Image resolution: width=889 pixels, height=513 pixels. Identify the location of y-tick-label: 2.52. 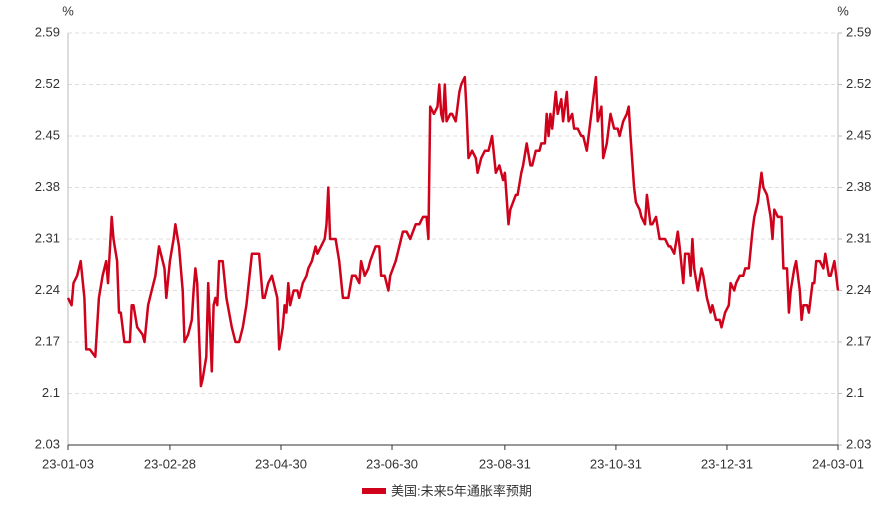
(47, 83).